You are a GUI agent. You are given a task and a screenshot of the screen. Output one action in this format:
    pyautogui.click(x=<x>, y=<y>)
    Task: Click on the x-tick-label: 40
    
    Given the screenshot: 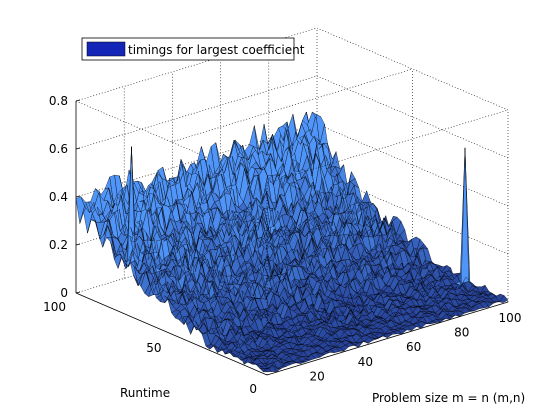 What is the action you would take?
    pyautogui.click(x=365, y=362)
    